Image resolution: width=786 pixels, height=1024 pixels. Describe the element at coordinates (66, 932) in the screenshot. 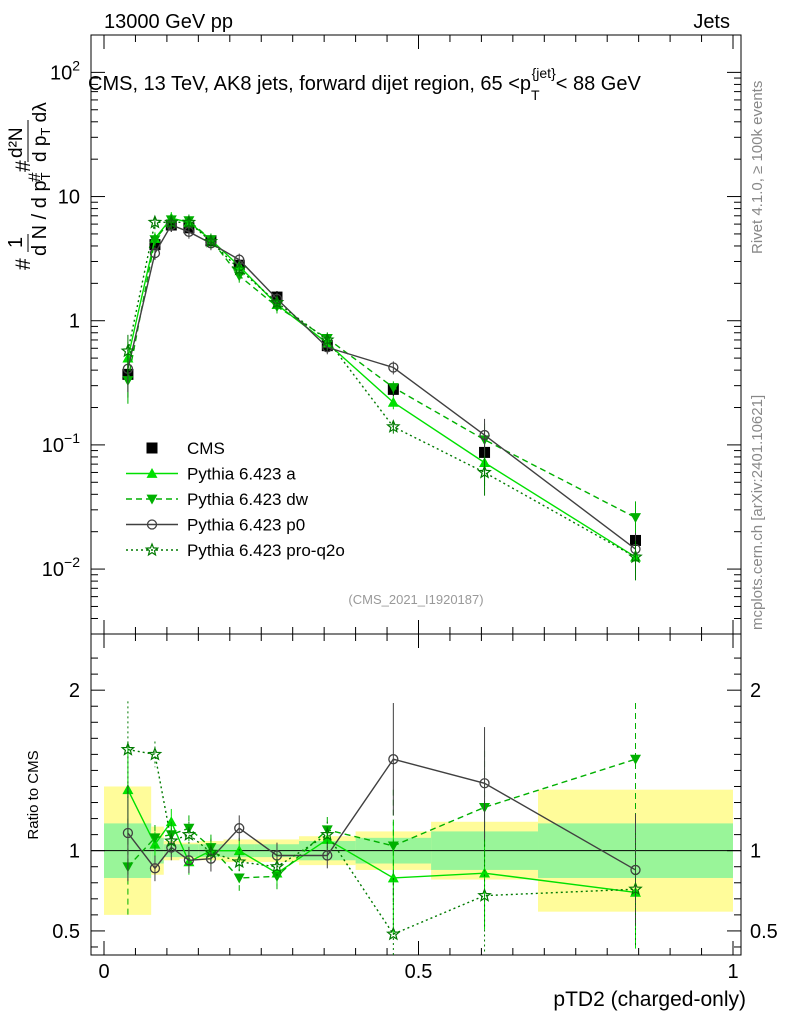

I see `ratio-y-tick-label: 0.5` at that location.